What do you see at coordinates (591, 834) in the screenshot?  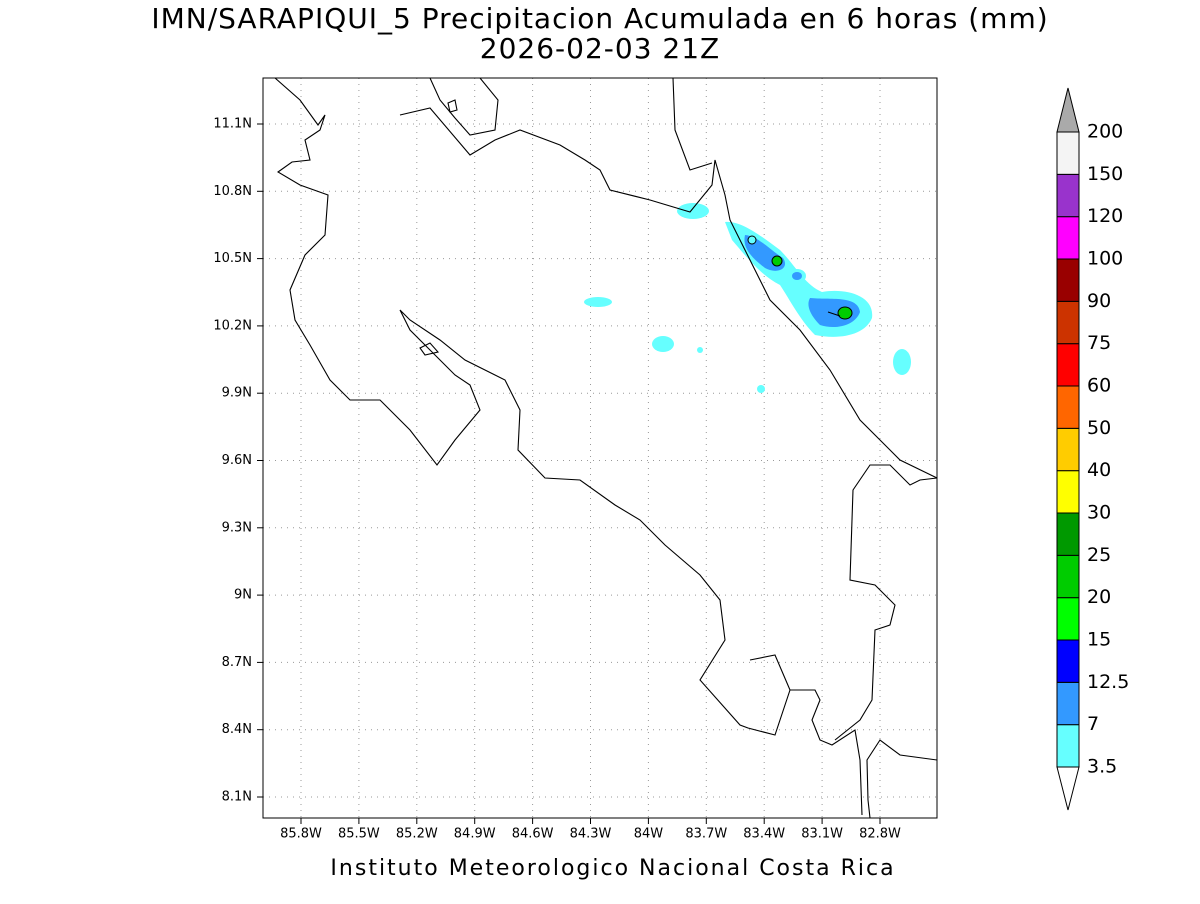 I see `x-tick-label: 84.3W` at bounding box center [591, 834].